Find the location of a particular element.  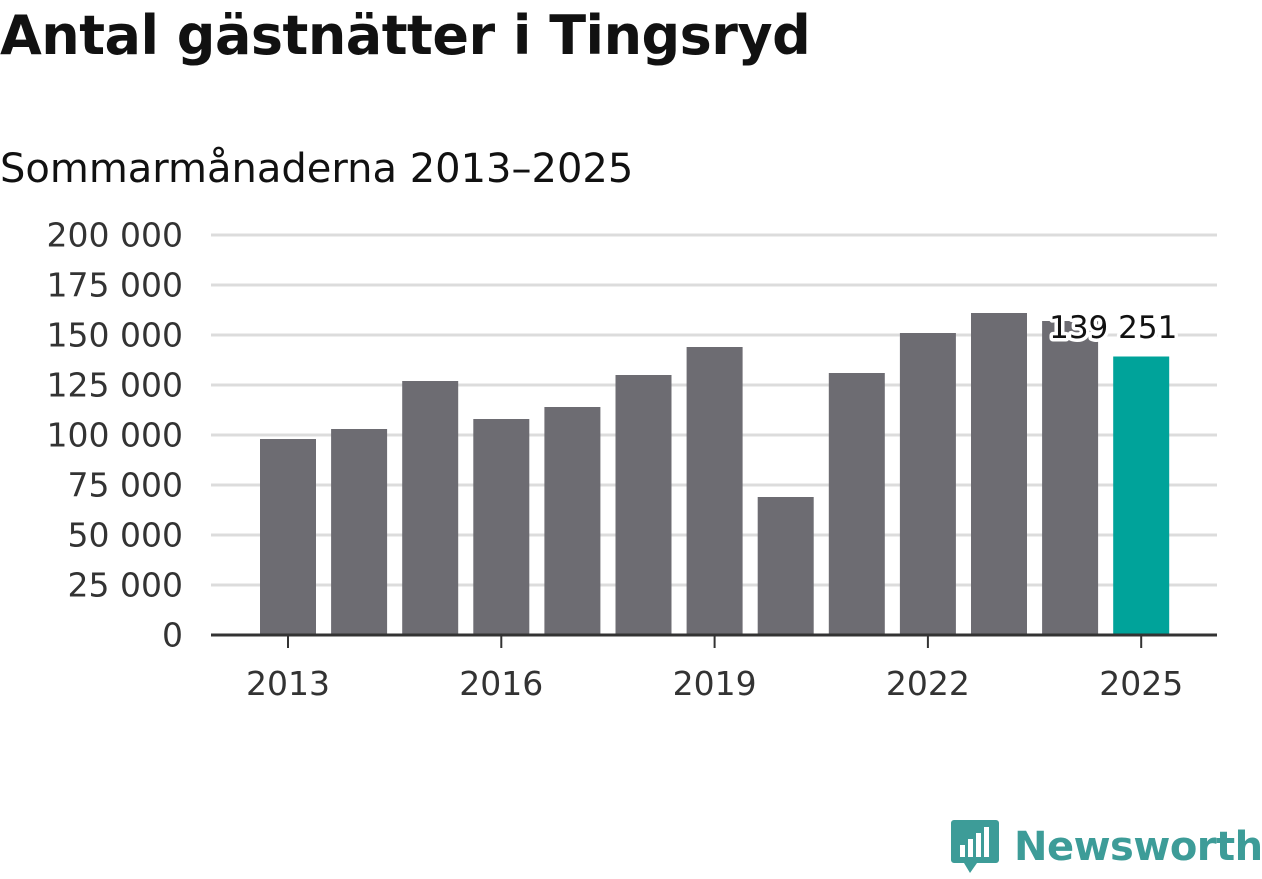

x-tick-label: 2022 is located at coordinates (928, 683).